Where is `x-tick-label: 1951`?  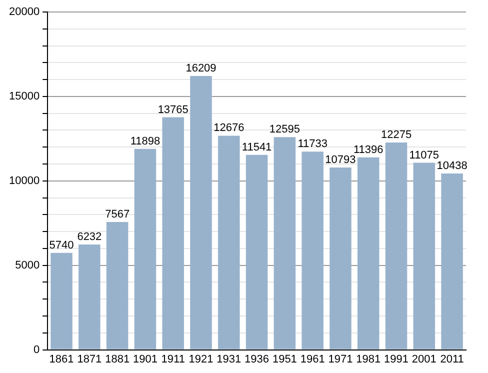 x-tick-label: 1951 is located at coordinates (284, 359).